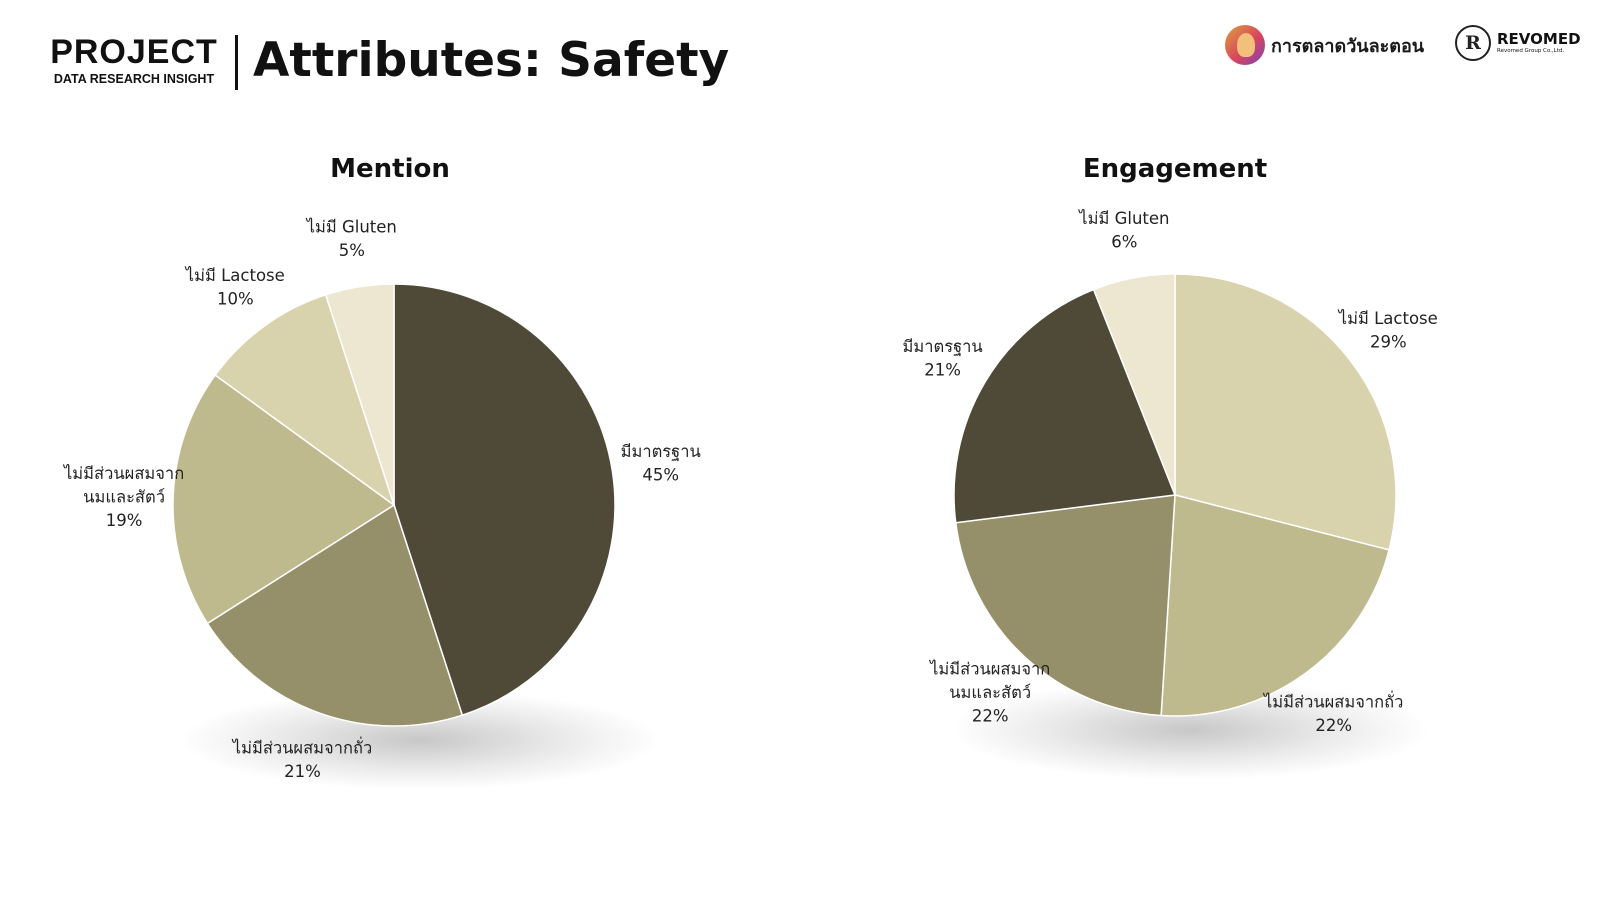 The width and height of the screenshot is (1600, 900). I want to click on engagement-label-standard: มีมาตรฐาน 21%, so click(942, 358).